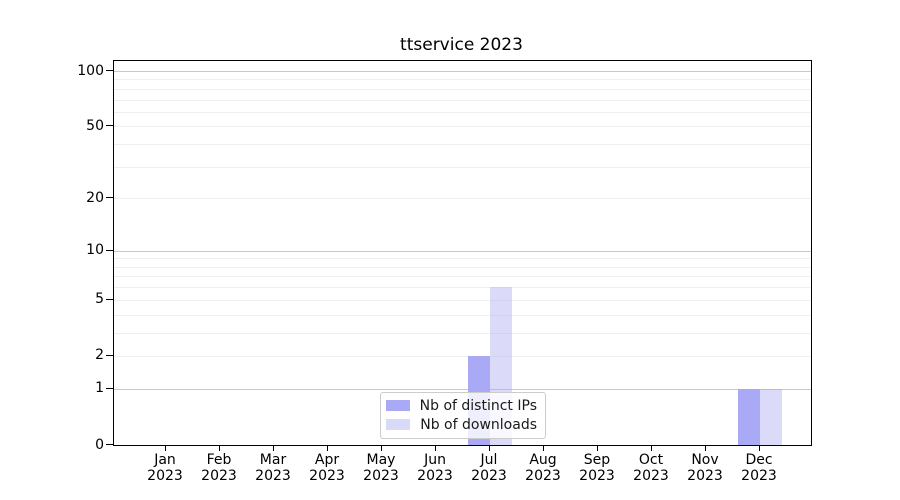 This screenshot has width=900, height=500. Describe the element at coordinates (478, 405) in the screenshot. I see `legend-label-distinct-ips: Nb of distinct IPs` at that location.